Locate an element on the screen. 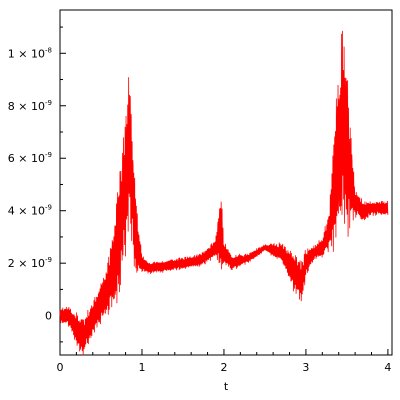 Image resolution: width=400 pixels, height=400 pixels. y-tick-label: 6 × 10⁻⁹ is located at coordinates (30, 158).